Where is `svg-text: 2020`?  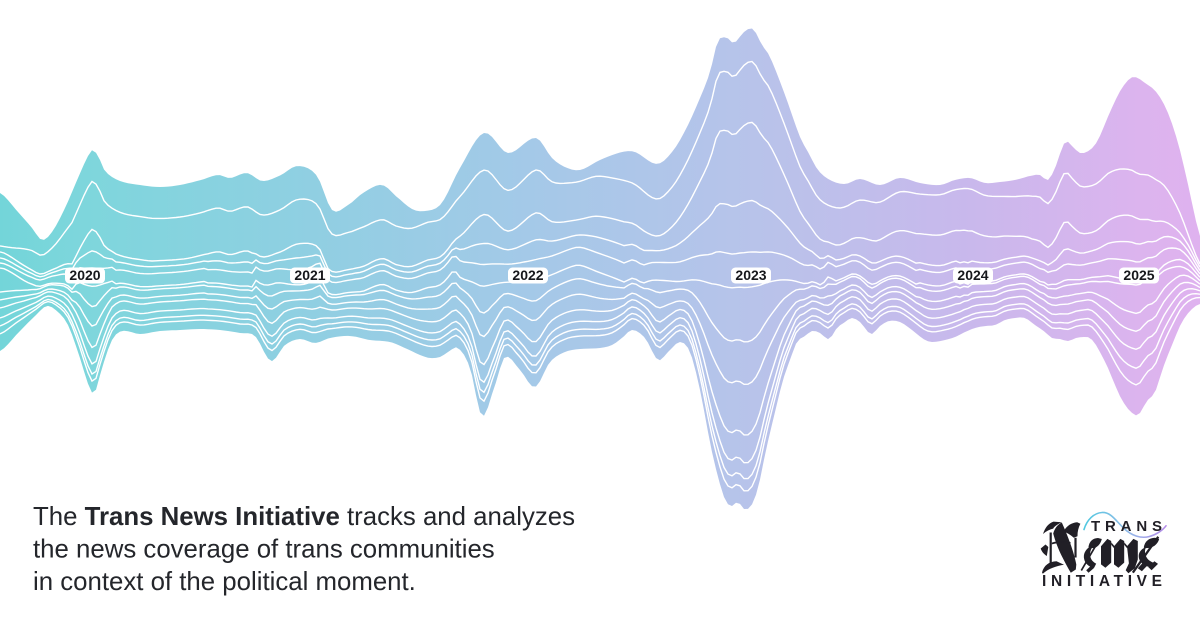 svg-text: 2020 is located at coordinates (84, 275).